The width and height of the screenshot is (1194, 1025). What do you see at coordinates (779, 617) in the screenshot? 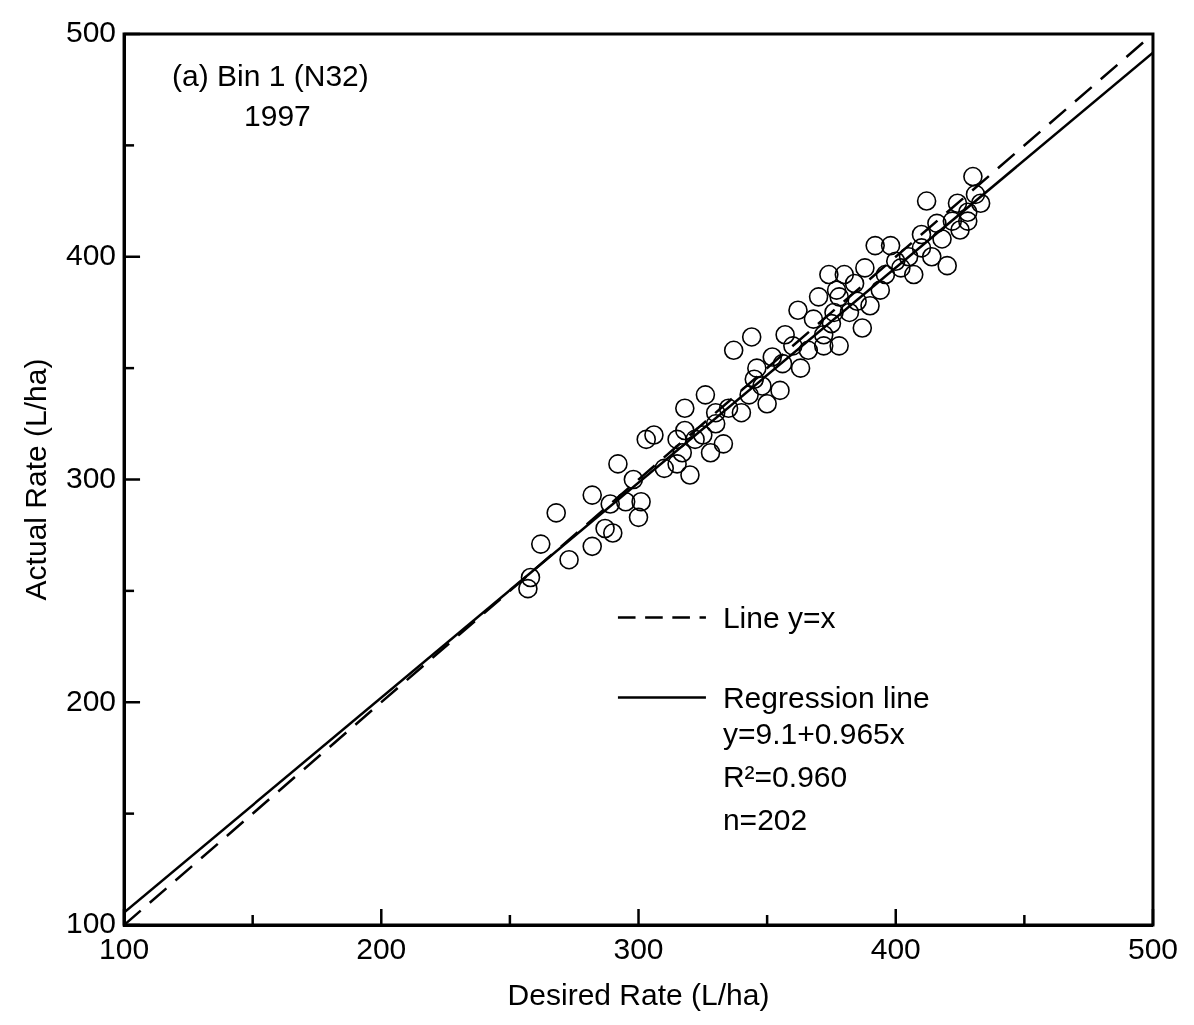
I see `legend-label: Line y=x` at bounding box center [779, 617].